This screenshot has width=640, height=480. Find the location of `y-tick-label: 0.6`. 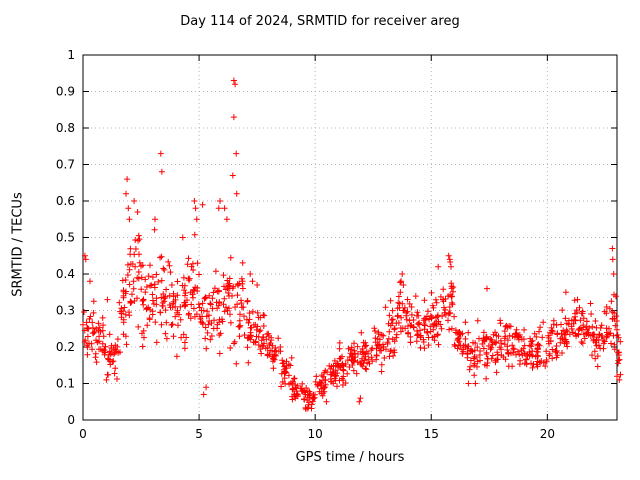

y-tick-label: 0.6 is located at coordinates (65, 201).